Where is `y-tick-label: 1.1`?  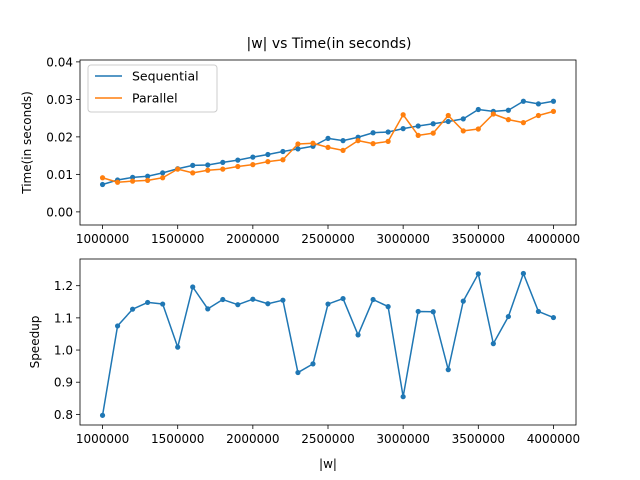
y-tick-label: 1.1 is located at coordinates (63, 318).